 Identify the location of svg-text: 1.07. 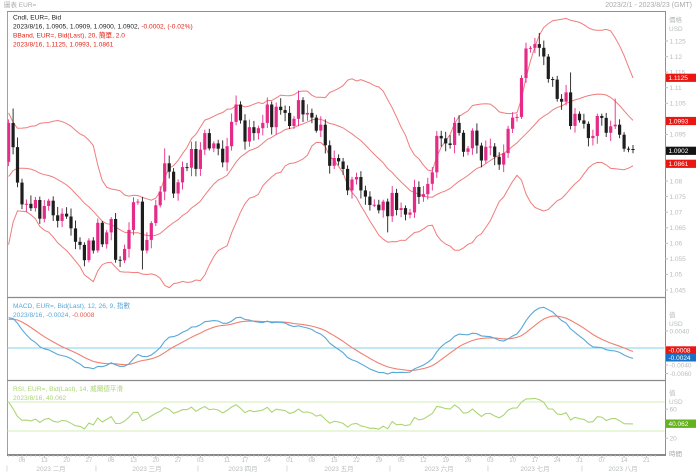
(676, 213).